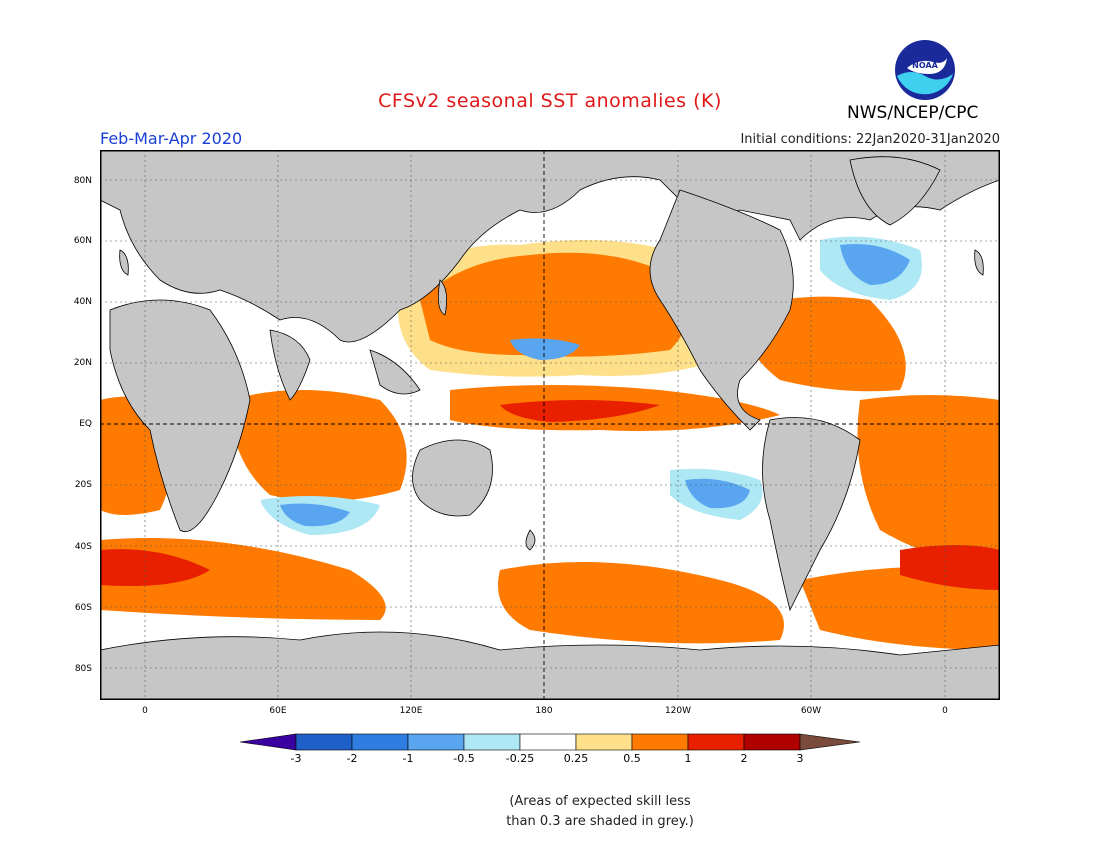  Describe the element at coordinates (85, 424) in the screenshot. I see `lat-label: EQ` at that location.